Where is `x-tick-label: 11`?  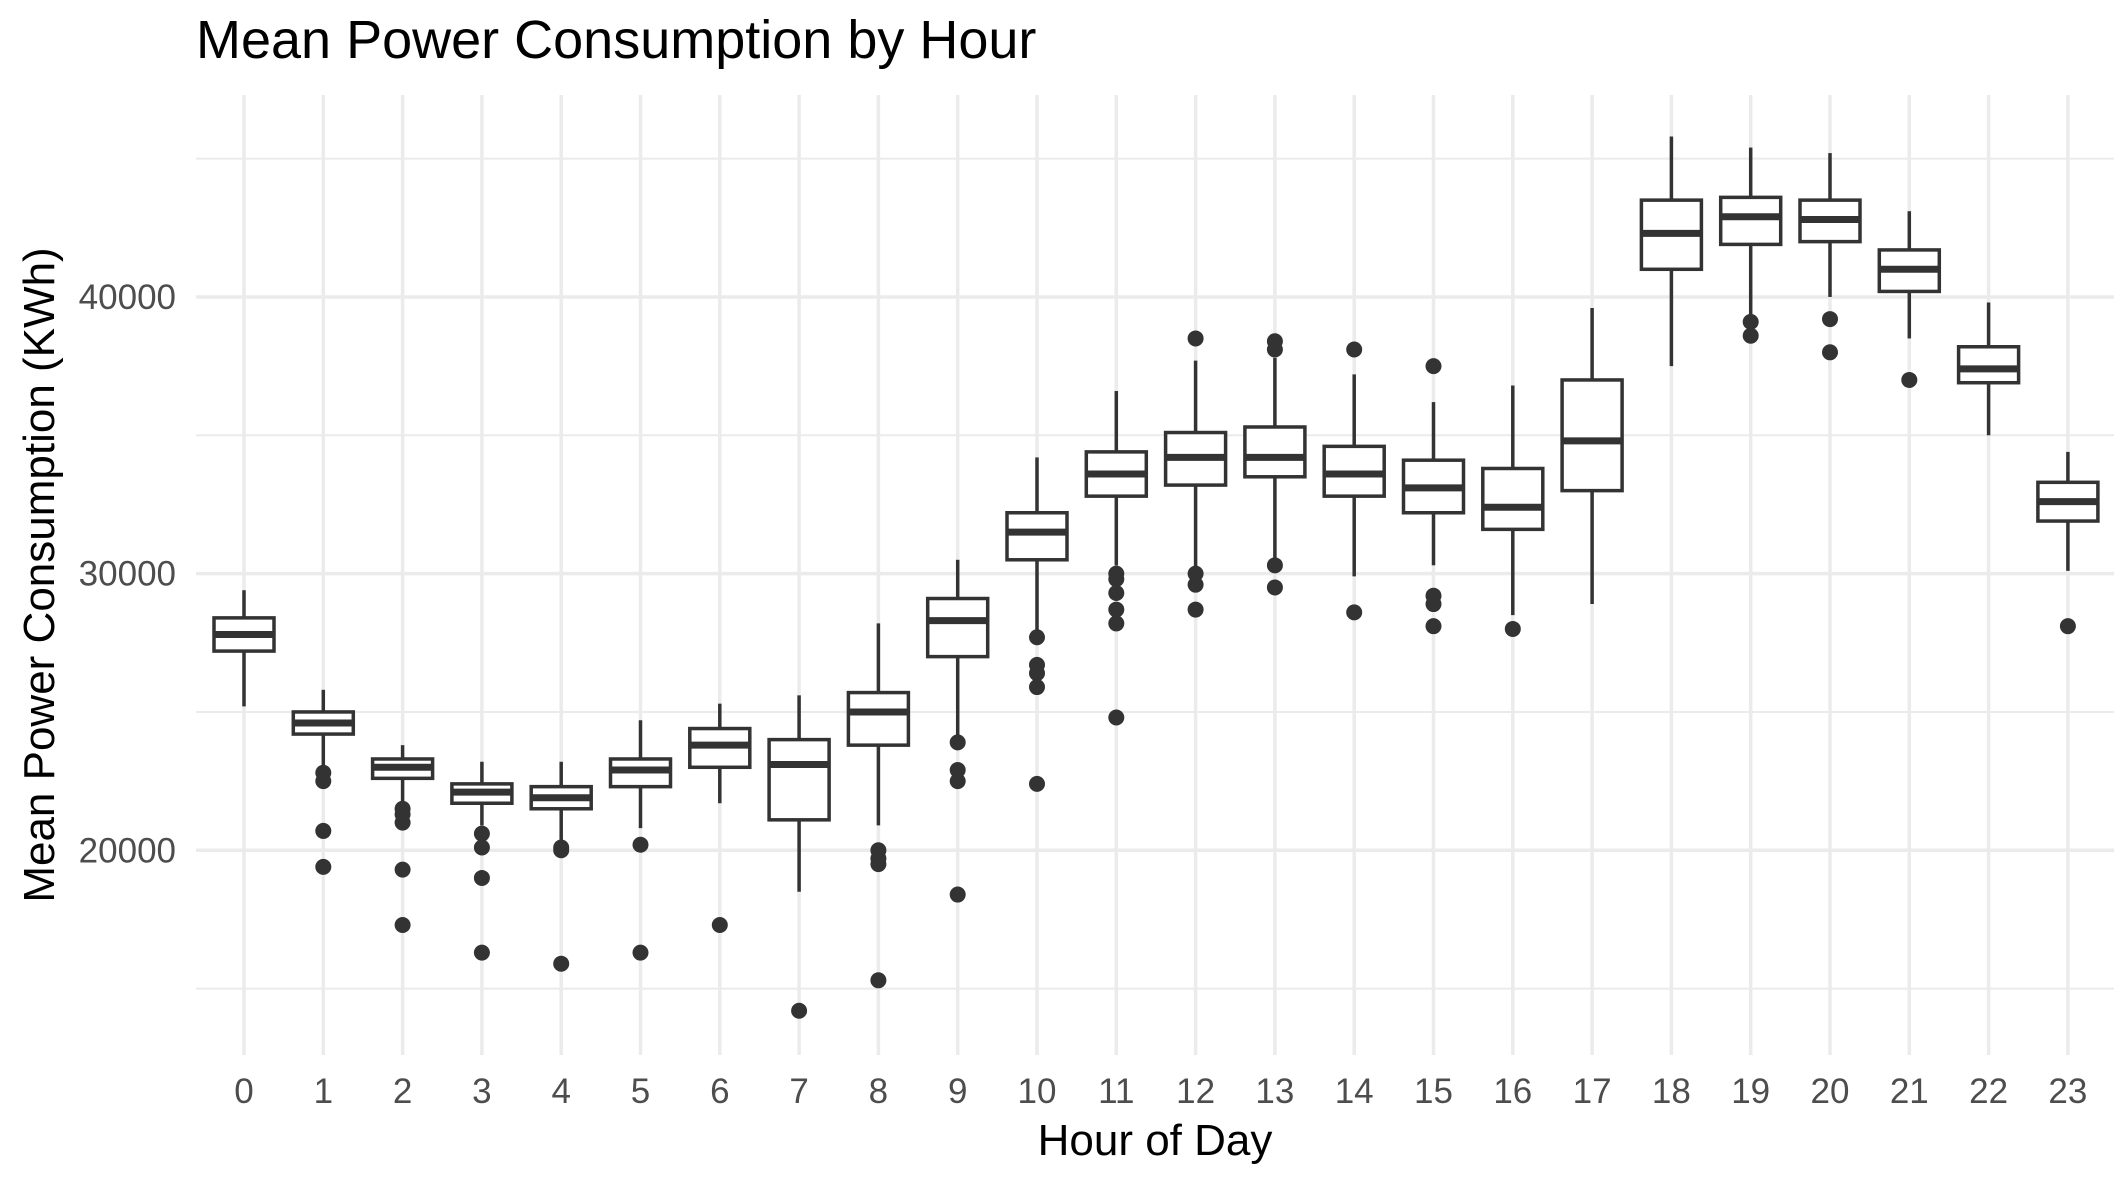 x-tick-label: 11 is located at coordinates (1116, 1091).